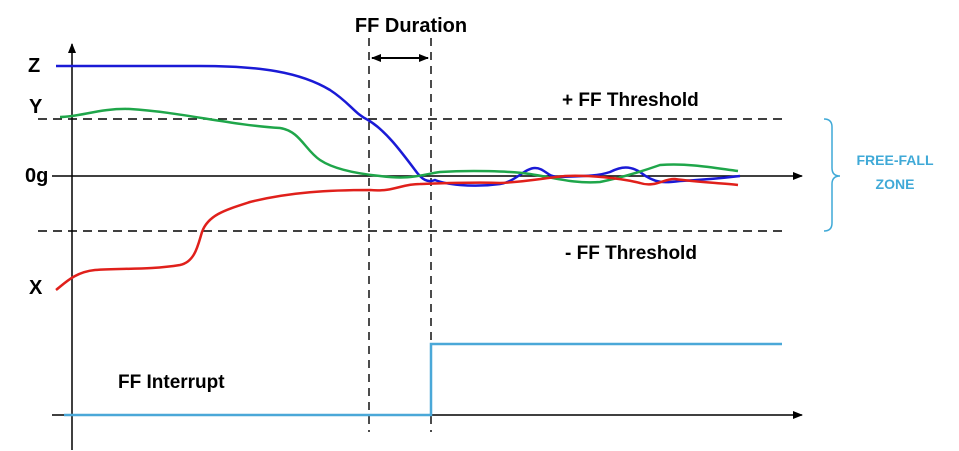  Describe the element at coordinates (630, 100) in the screenshot. I see `positive-threshold-label: + FF Threshold` at that location.